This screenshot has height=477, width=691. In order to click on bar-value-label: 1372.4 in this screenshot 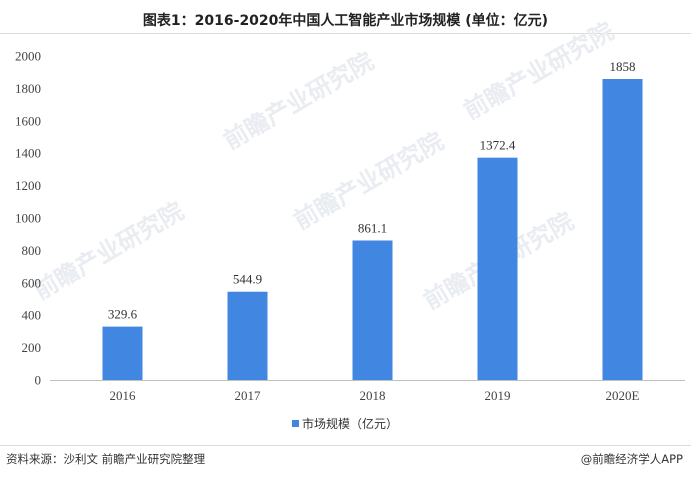, I will do `click(498, 145)`.